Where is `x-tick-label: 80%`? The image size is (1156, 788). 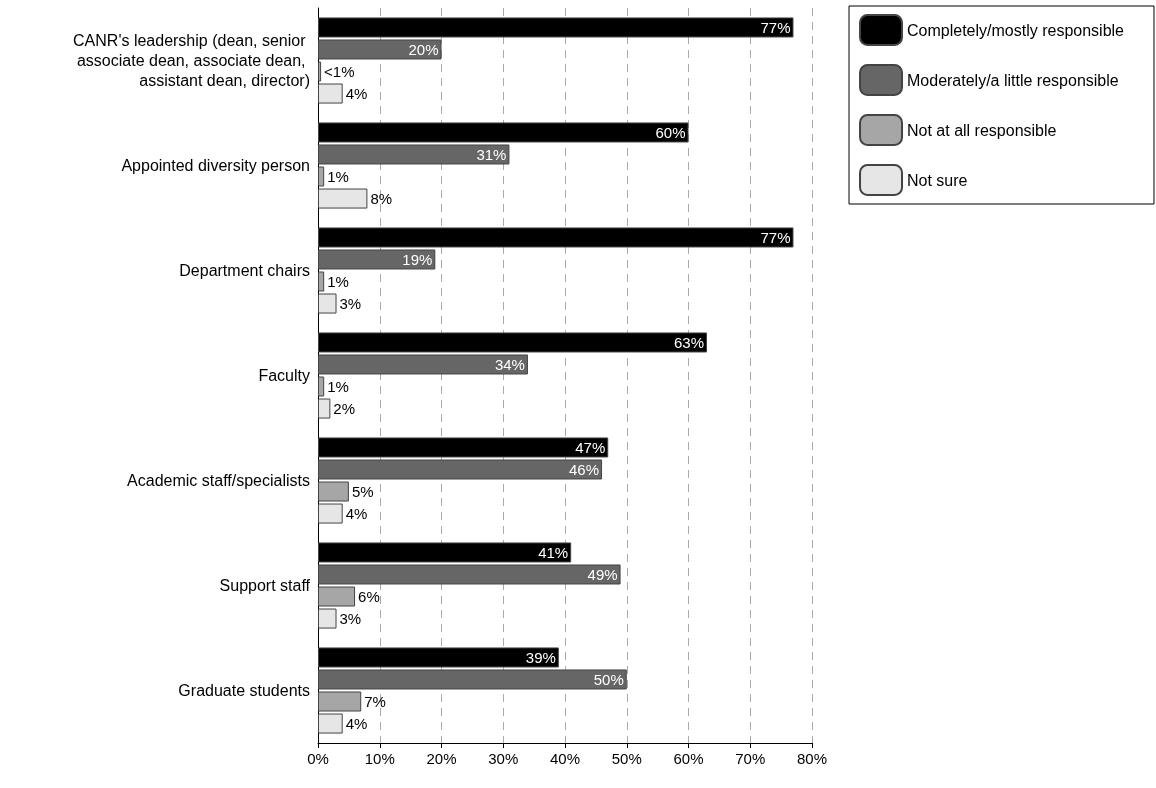
x-tick-label: 80% is located at coordinates (812, 758).